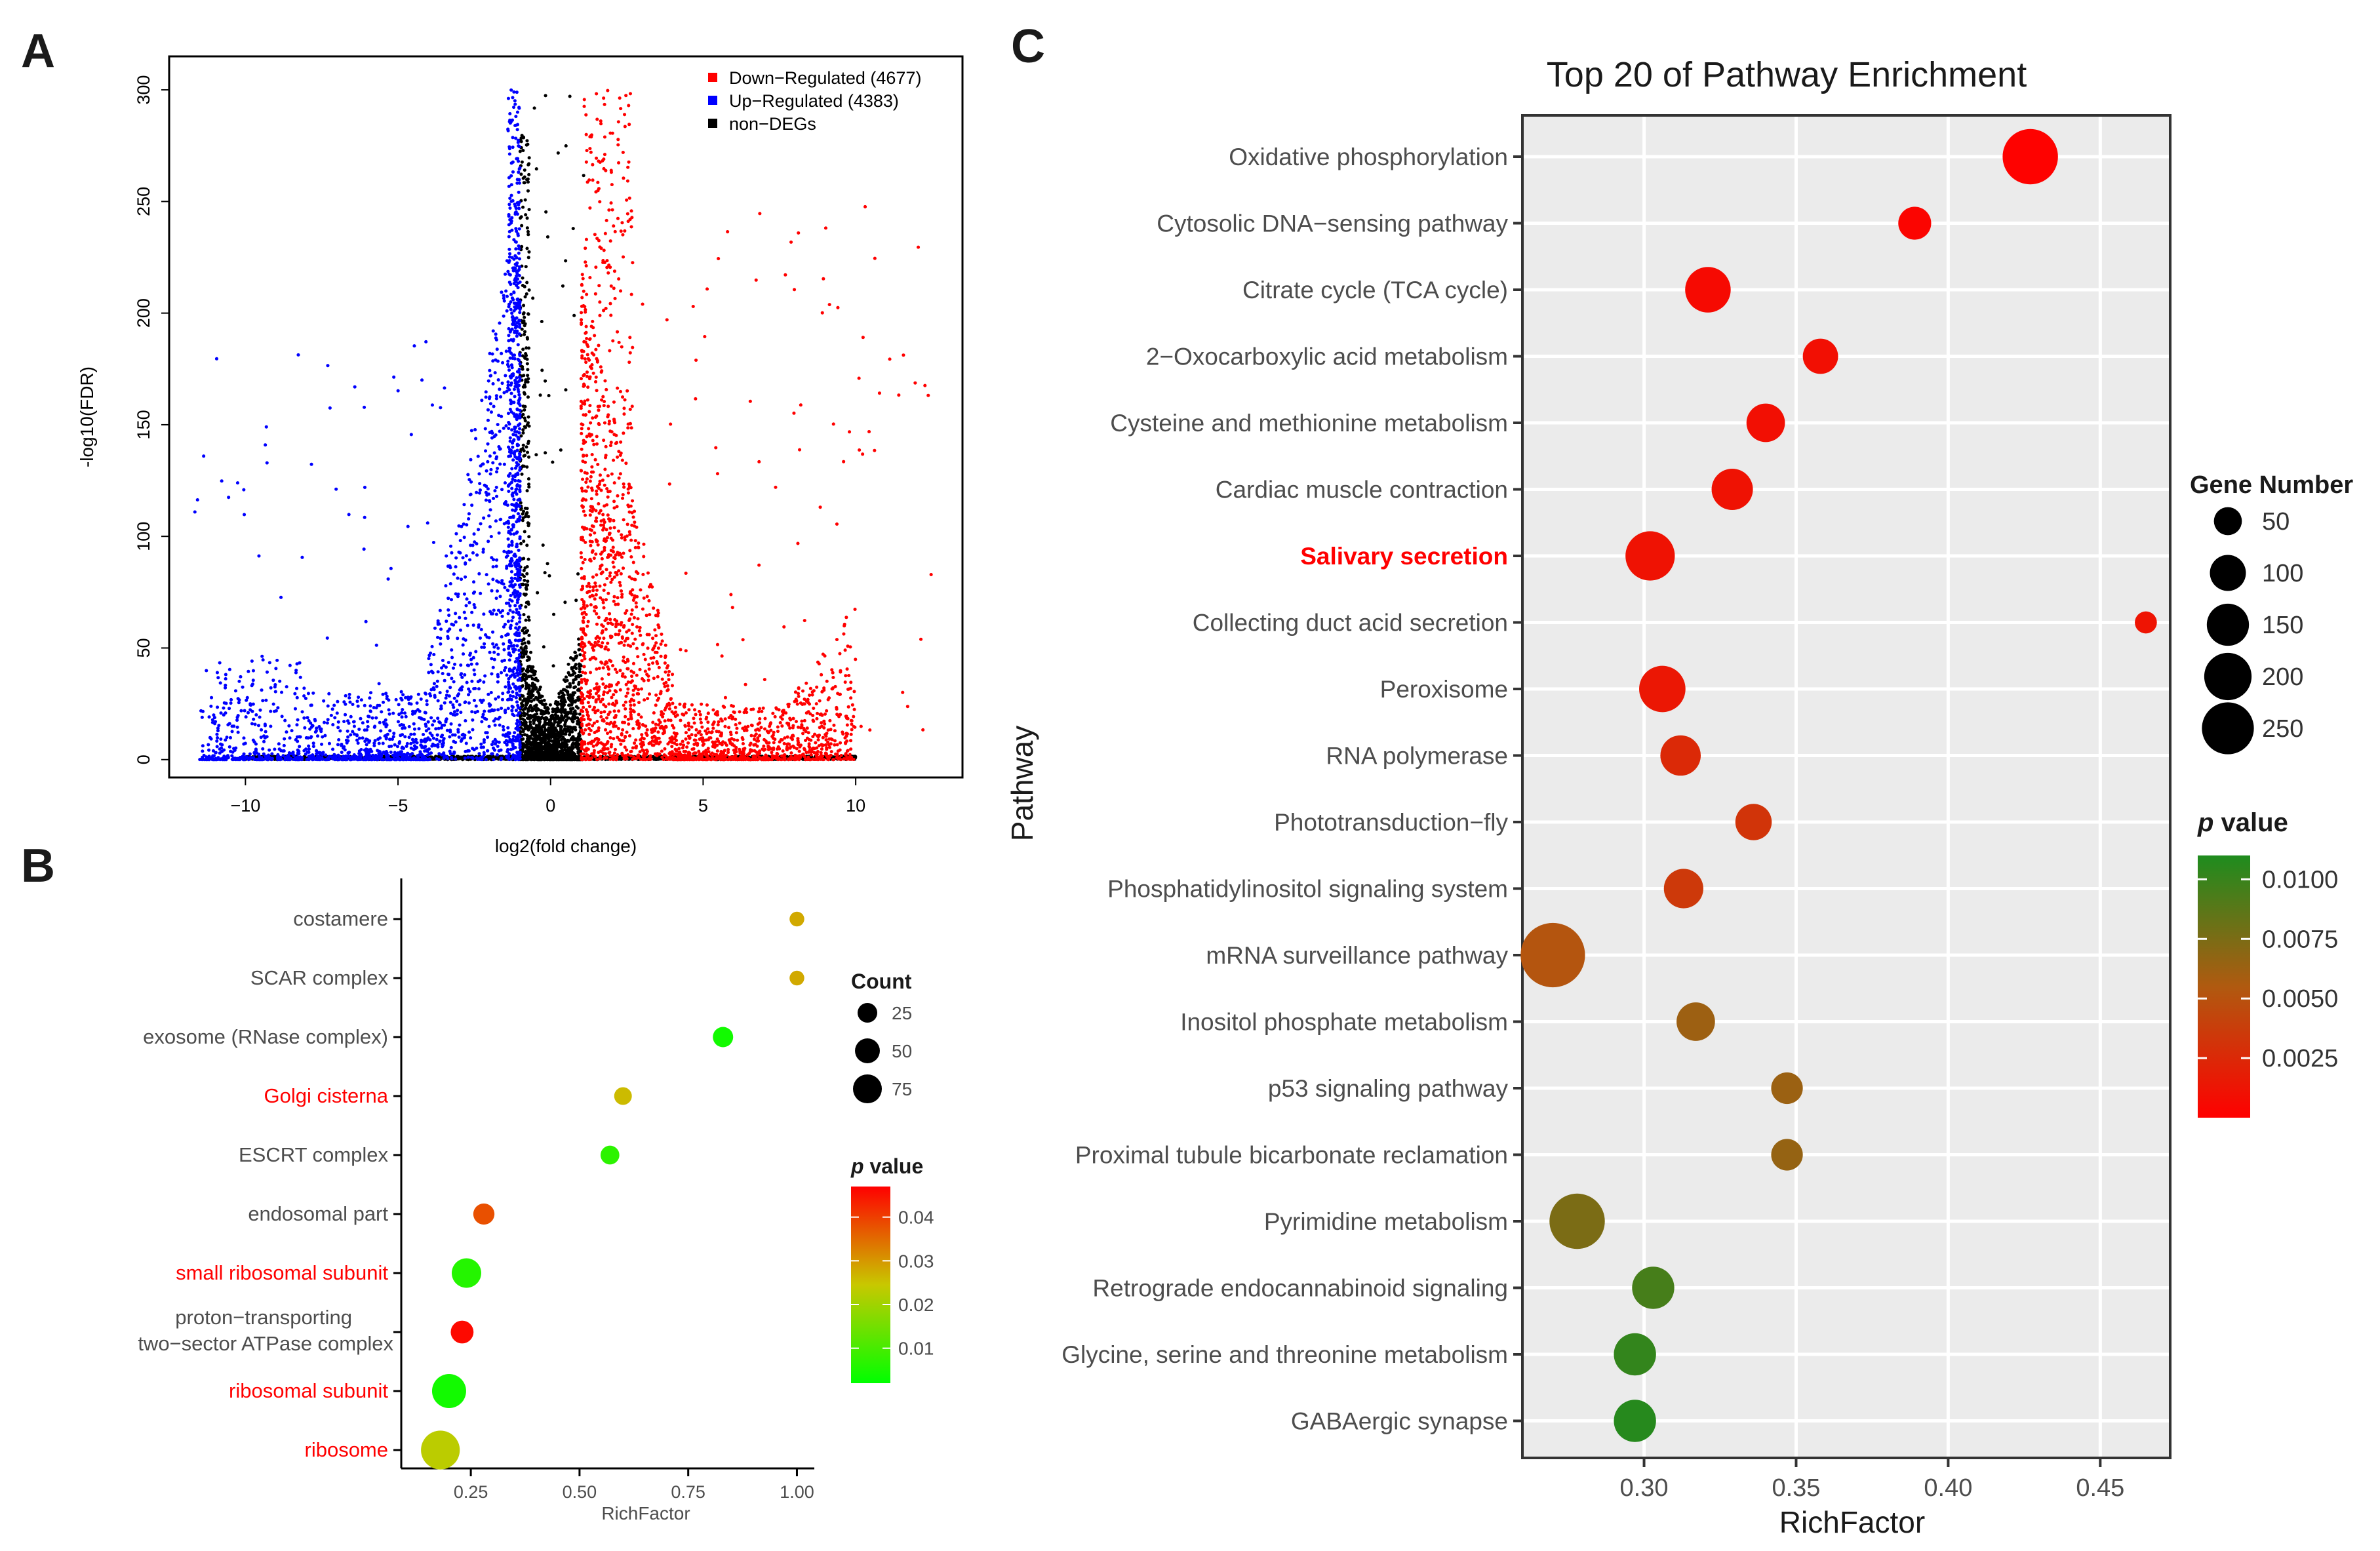  I want to click on pathway-xlabel: RichFactor, so click(1852, 1522).